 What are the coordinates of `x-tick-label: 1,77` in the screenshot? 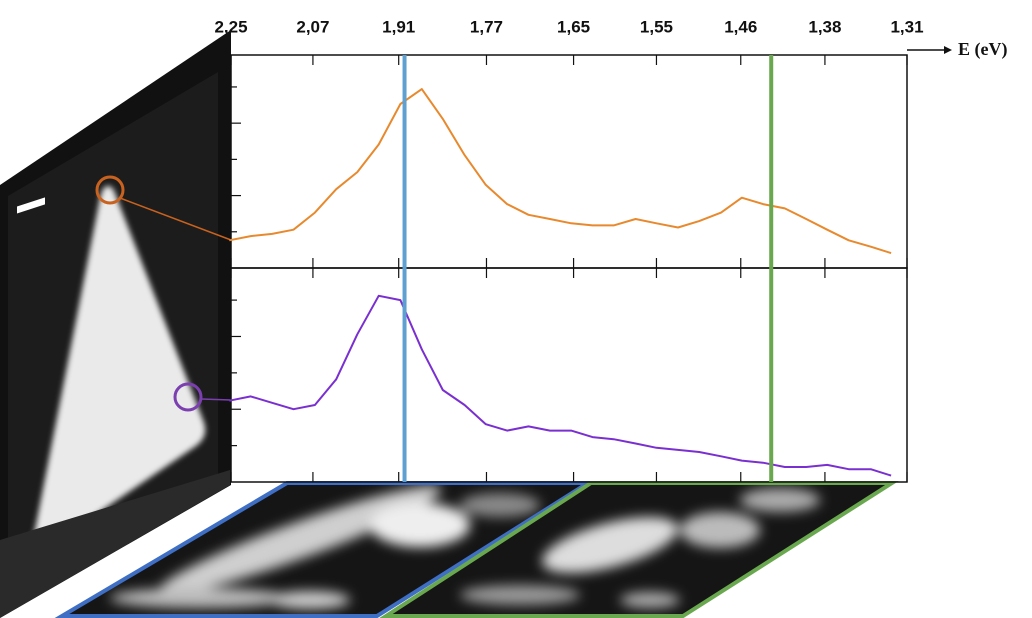 It's located at (486, 26).